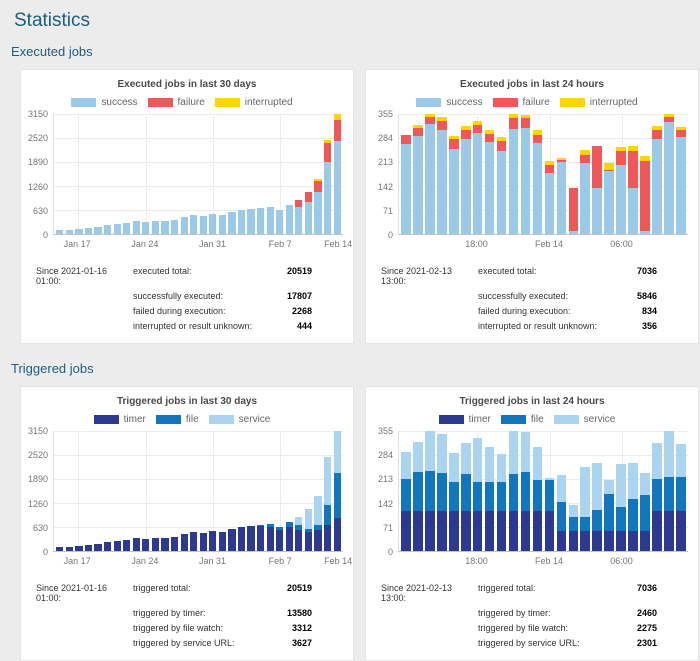  What do you see at coordinates (464, 102) in the screenshot?
I see `legend-label: success` at bounding box center [464, 102].